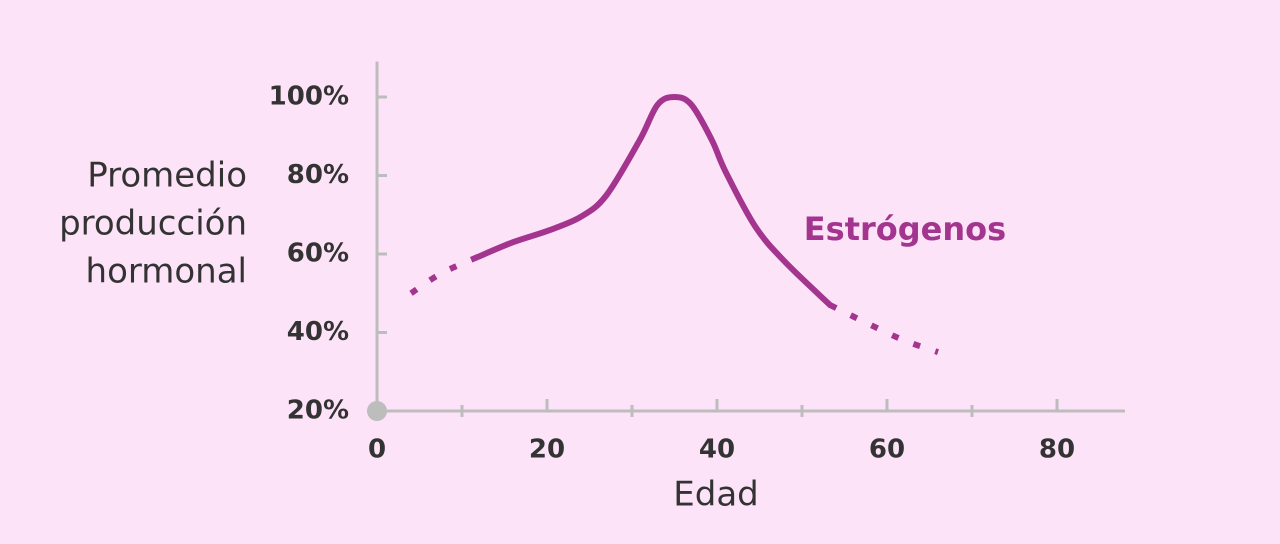 This screenshot has height=544, width=1280. Describe the element at coordinates (717, 450) in the screenshot. I see `x-tick-label: 40` at that location.